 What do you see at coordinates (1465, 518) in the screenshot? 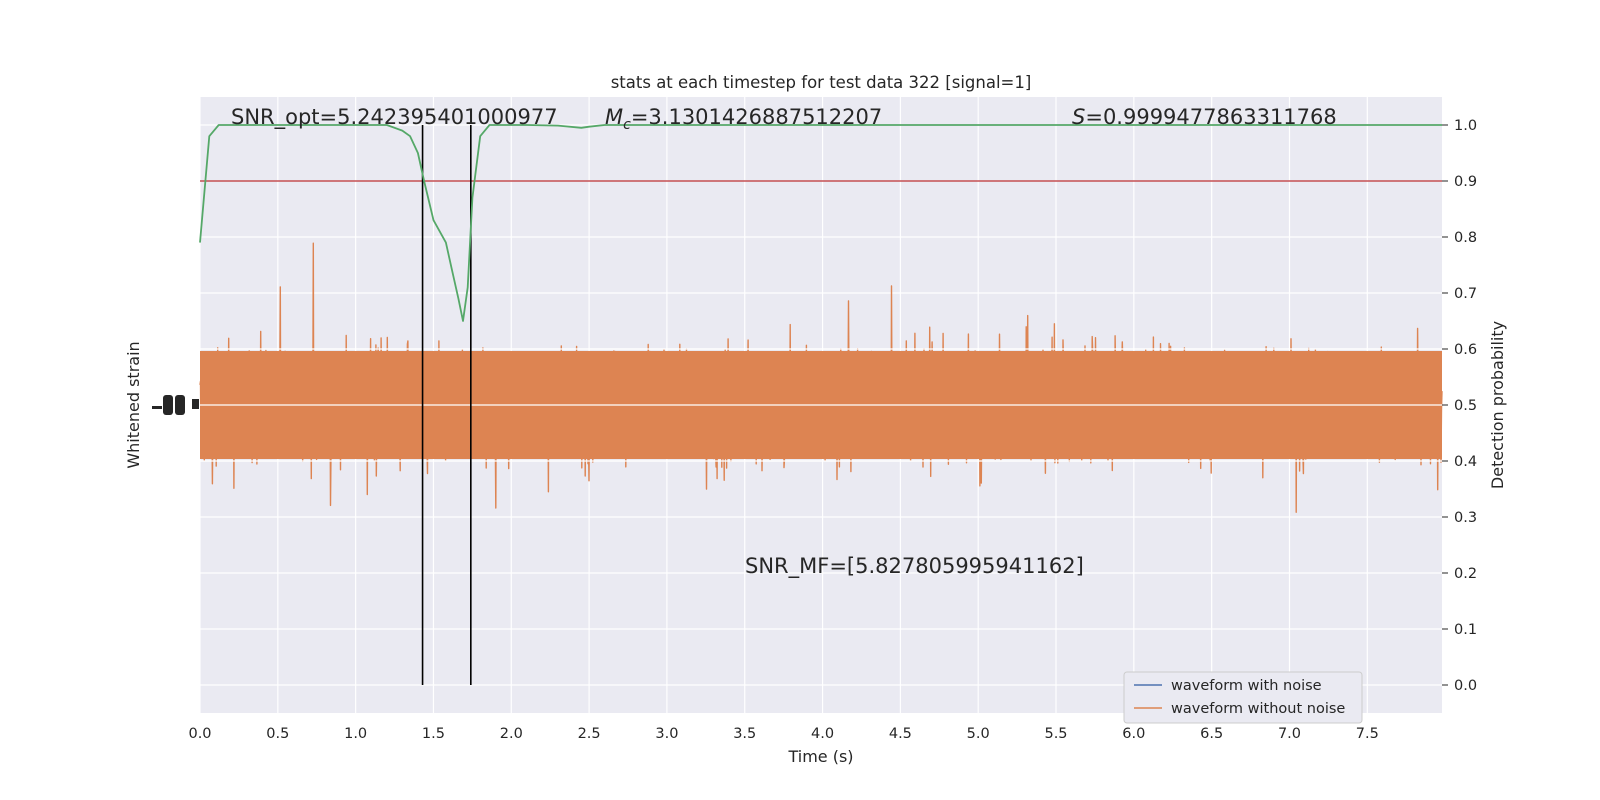
I see `y-tick-label: 0.3` at bounding box center [1465, 518].